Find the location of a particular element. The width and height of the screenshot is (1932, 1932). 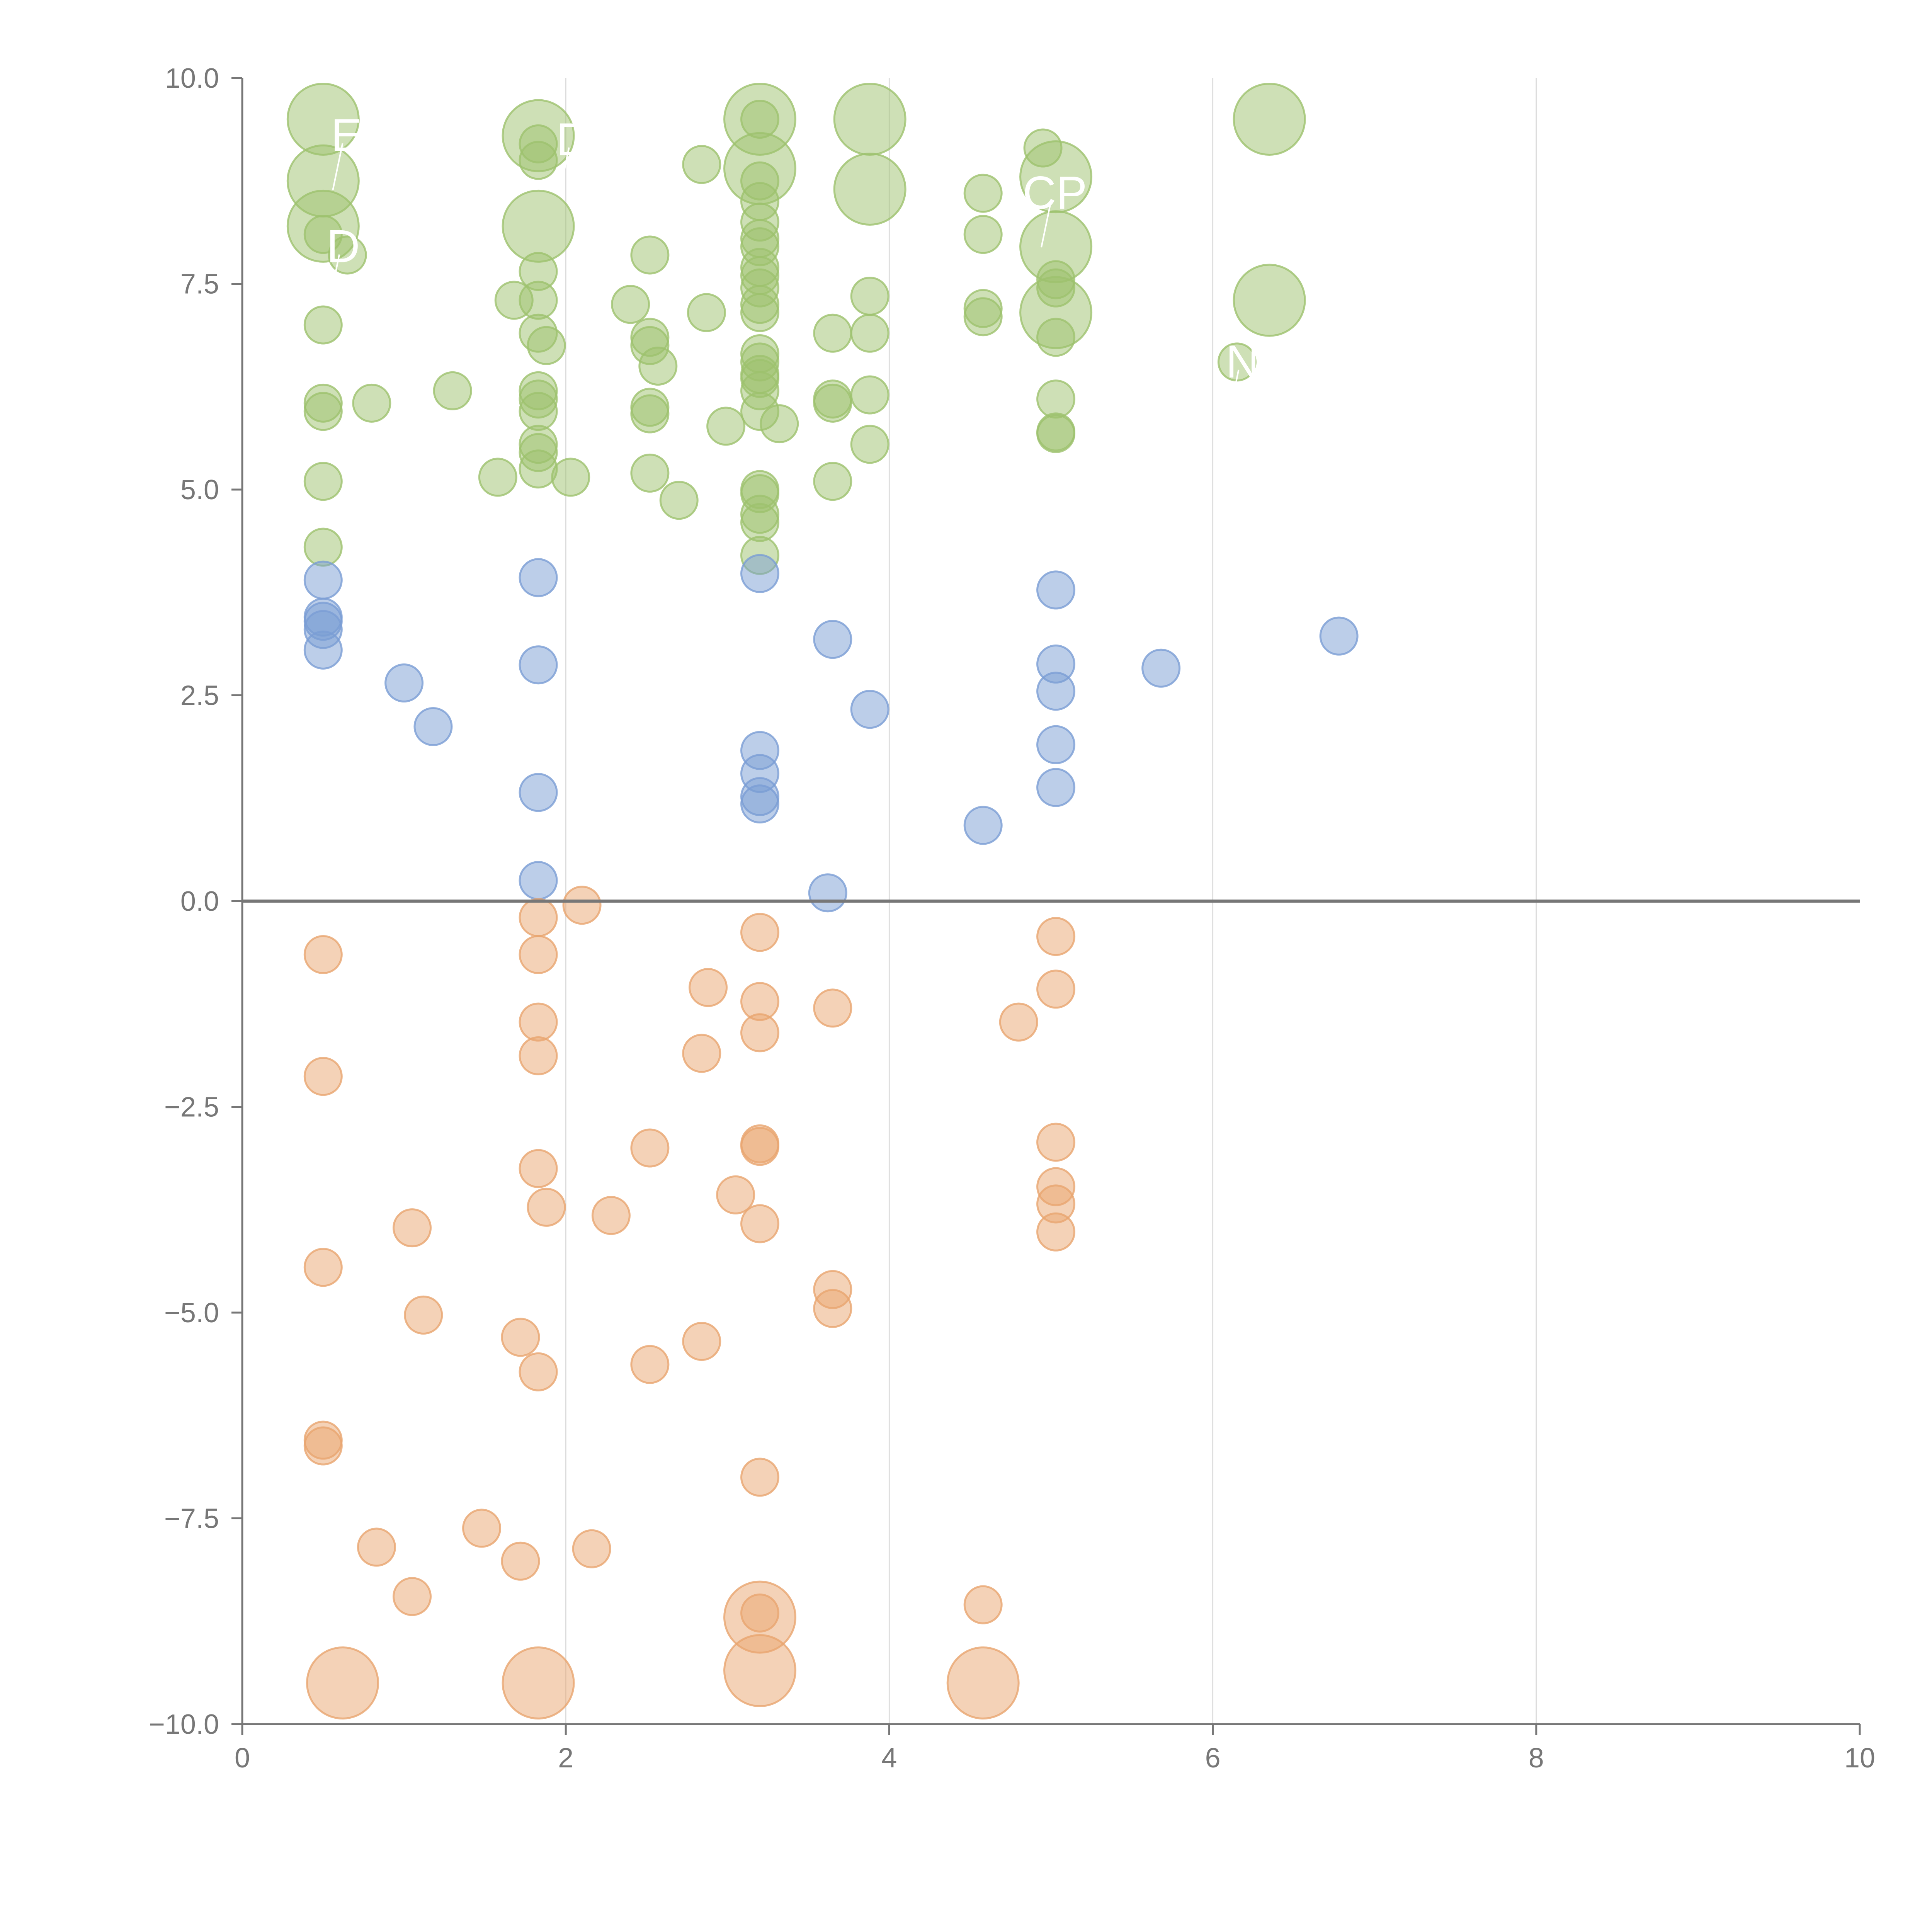

x-tick-label: 6 is located at coordinates (1213, 1758).